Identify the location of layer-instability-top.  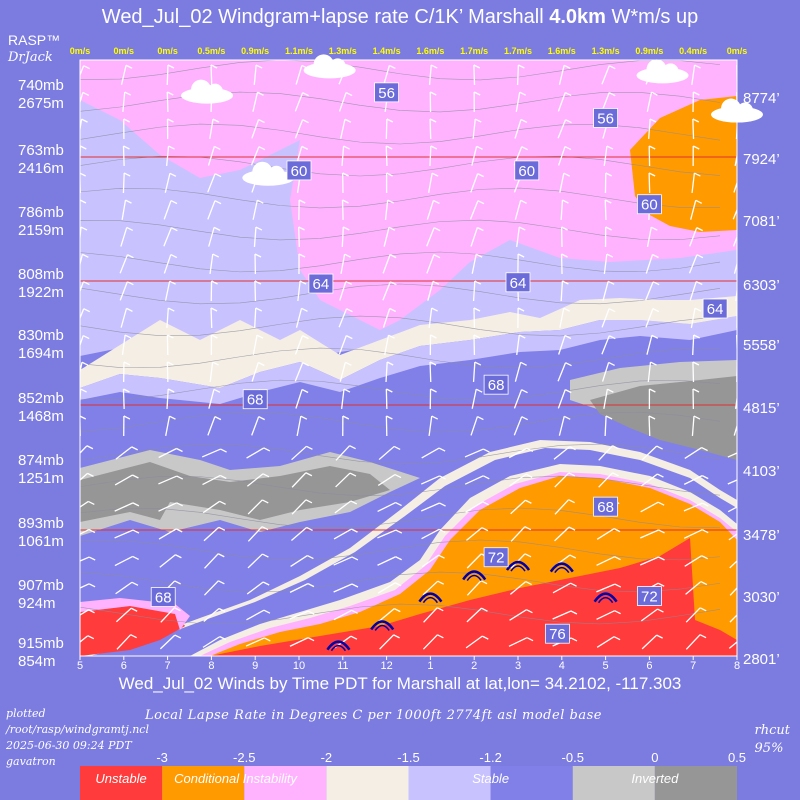
(408, 70).